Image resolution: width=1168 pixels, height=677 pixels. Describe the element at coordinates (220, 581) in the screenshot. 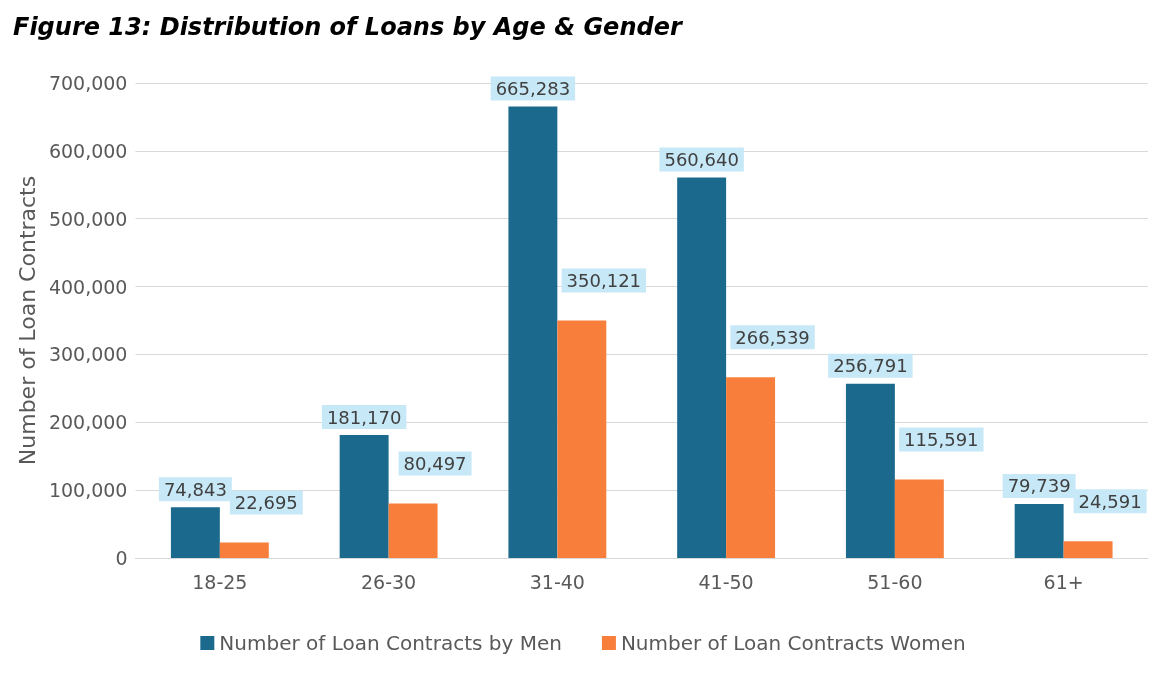

I see `x-tick-label: 18-25` at that location.